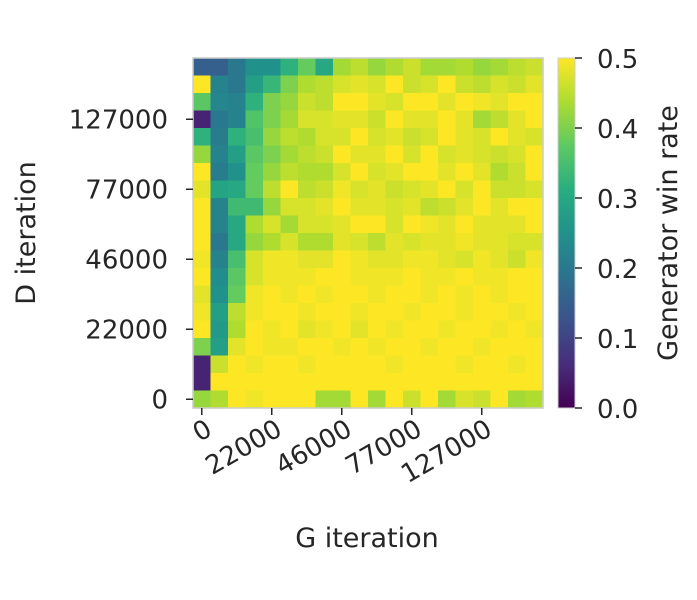  I want to click on x-tick-label: 46000, so click(314, 447).